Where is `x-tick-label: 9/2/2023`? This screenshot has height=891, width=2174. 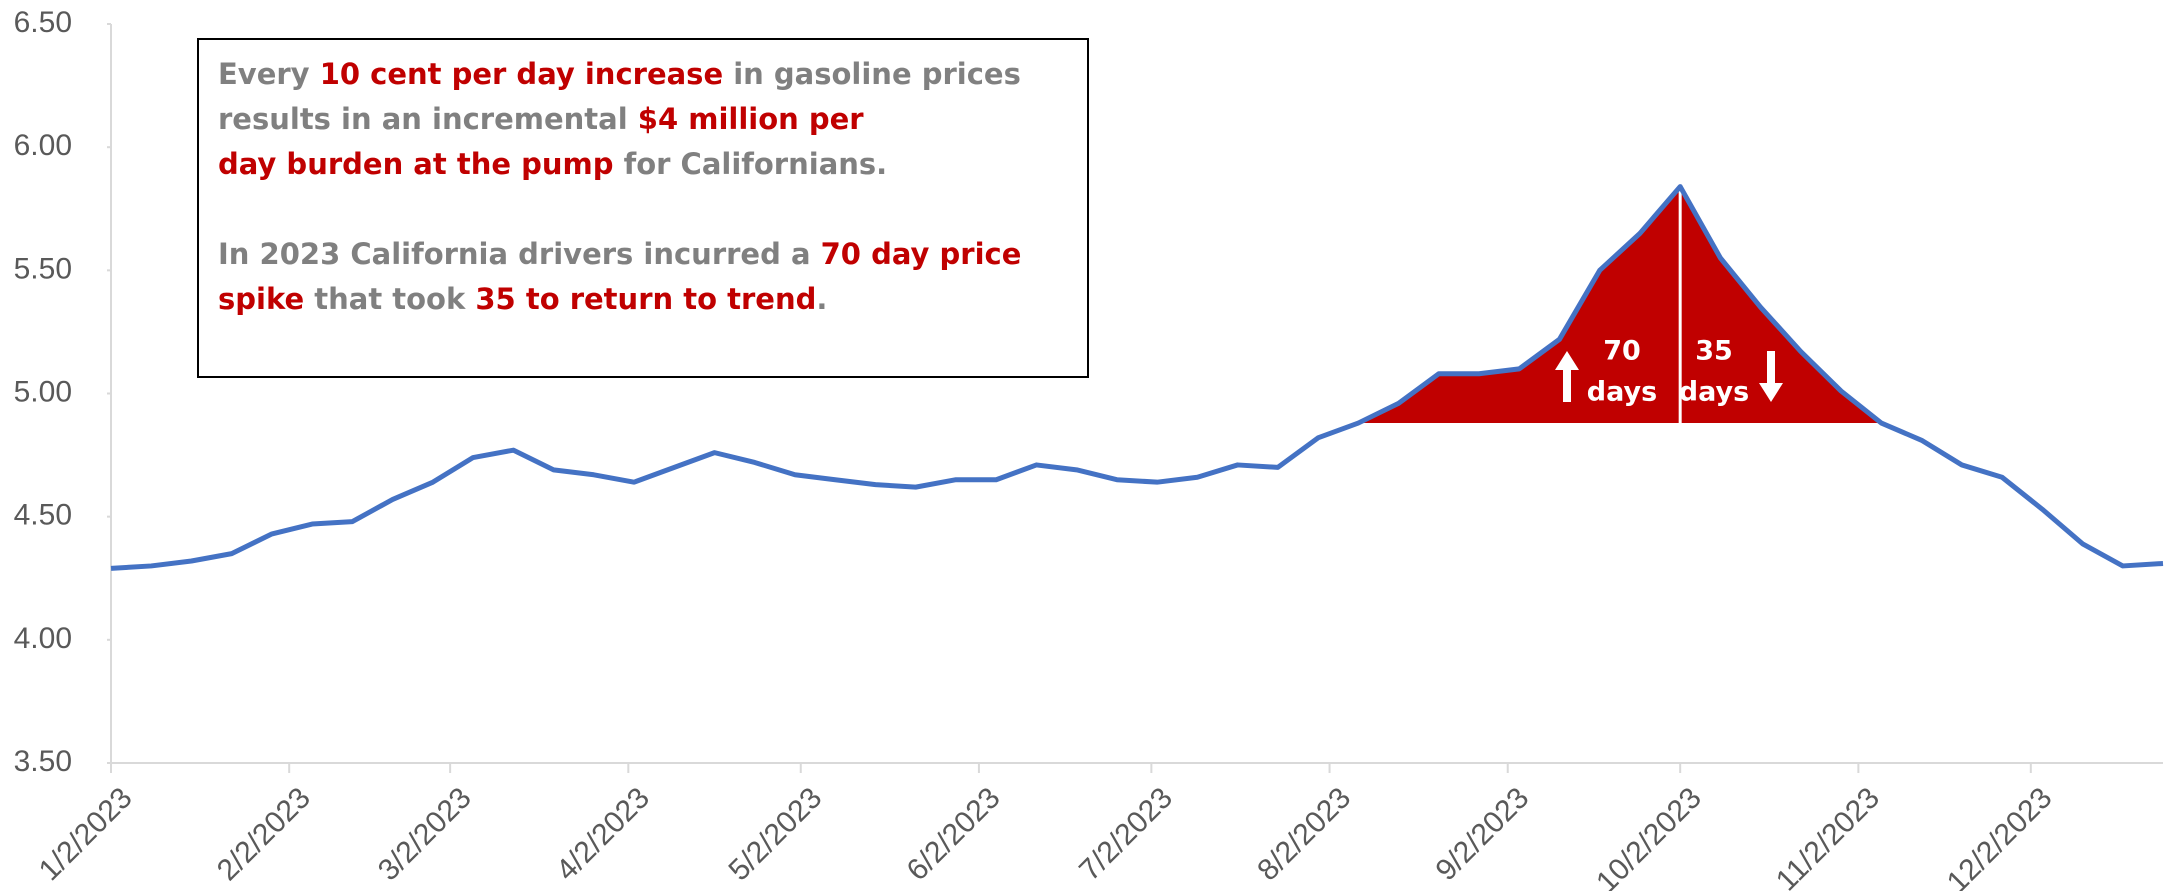 x-tick-label: 9/2/2023 is located at coordinates (1482, 834).